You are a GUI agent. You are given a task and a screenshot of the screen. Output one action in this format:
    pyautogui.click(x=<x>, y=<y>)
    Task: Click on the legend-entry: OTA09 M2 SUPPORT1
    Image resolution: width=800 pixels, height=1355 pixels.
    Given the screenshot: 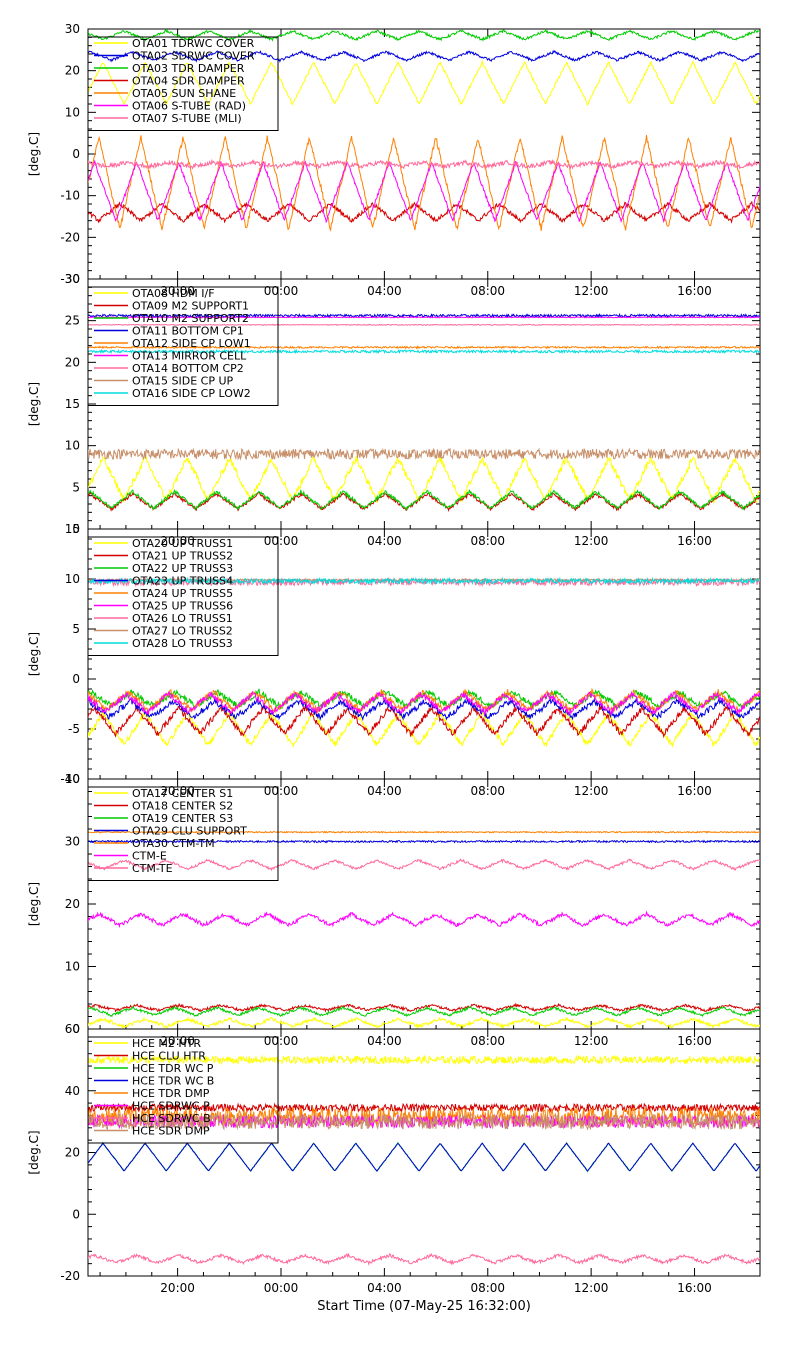 What is the action you would take?
    pyautogui.click(x=190, y=306)
    